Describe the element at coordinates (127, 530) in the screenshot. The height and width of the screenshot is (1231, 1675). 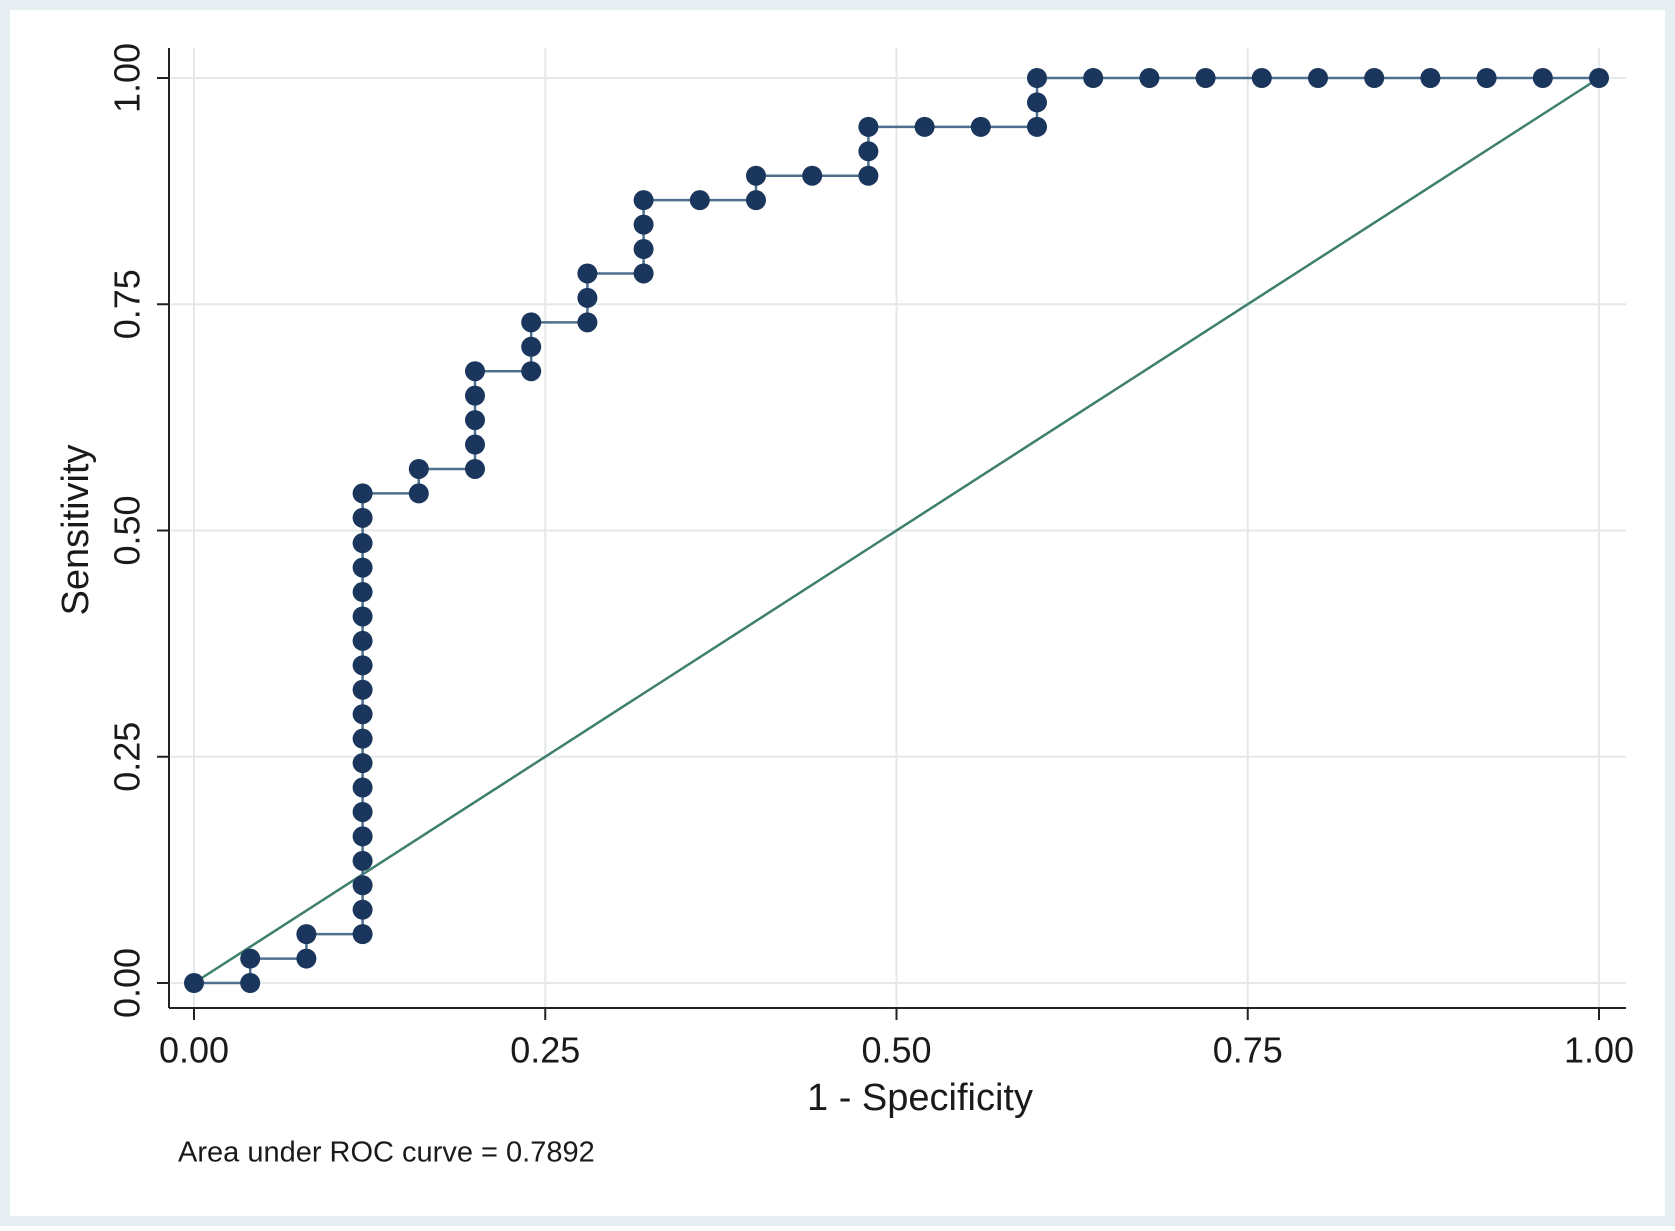
I see `y-tick-label: 0.50` at that location.